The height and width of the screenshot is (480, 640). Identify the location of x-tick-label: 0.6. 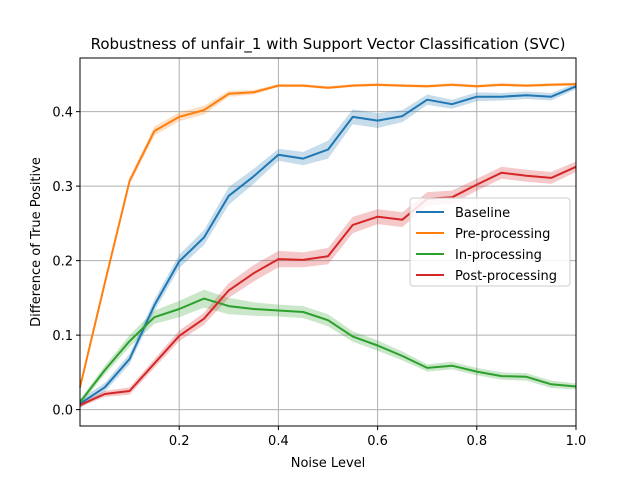
(377, 441).